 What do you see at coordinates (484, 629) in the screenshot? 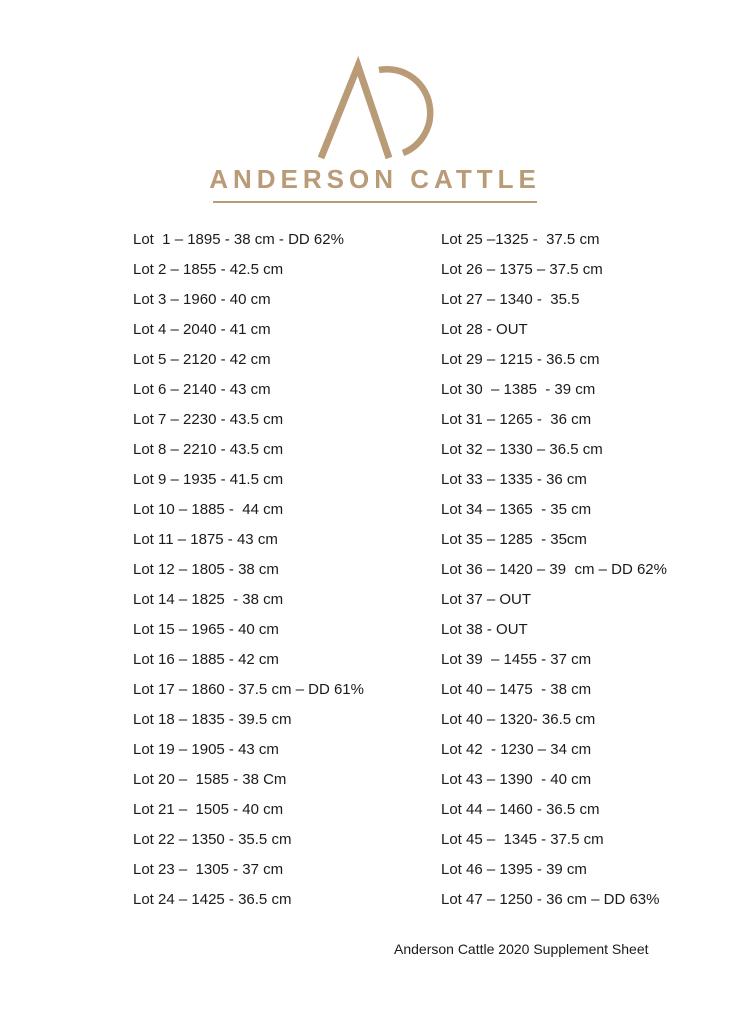
I see `lot-row: Lot 38 - OUT` at bounding box center [484, 629].